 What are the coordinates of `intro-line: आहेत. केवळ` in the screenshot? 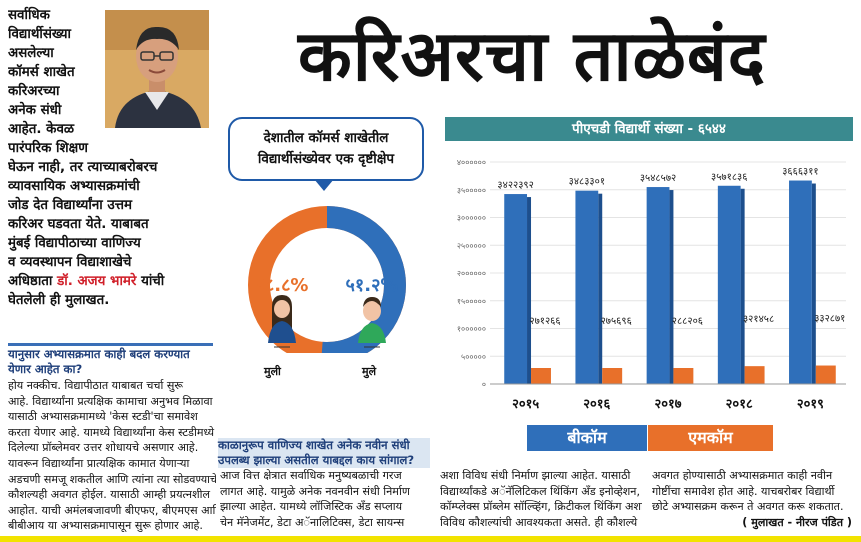 It's located at (41, 129).